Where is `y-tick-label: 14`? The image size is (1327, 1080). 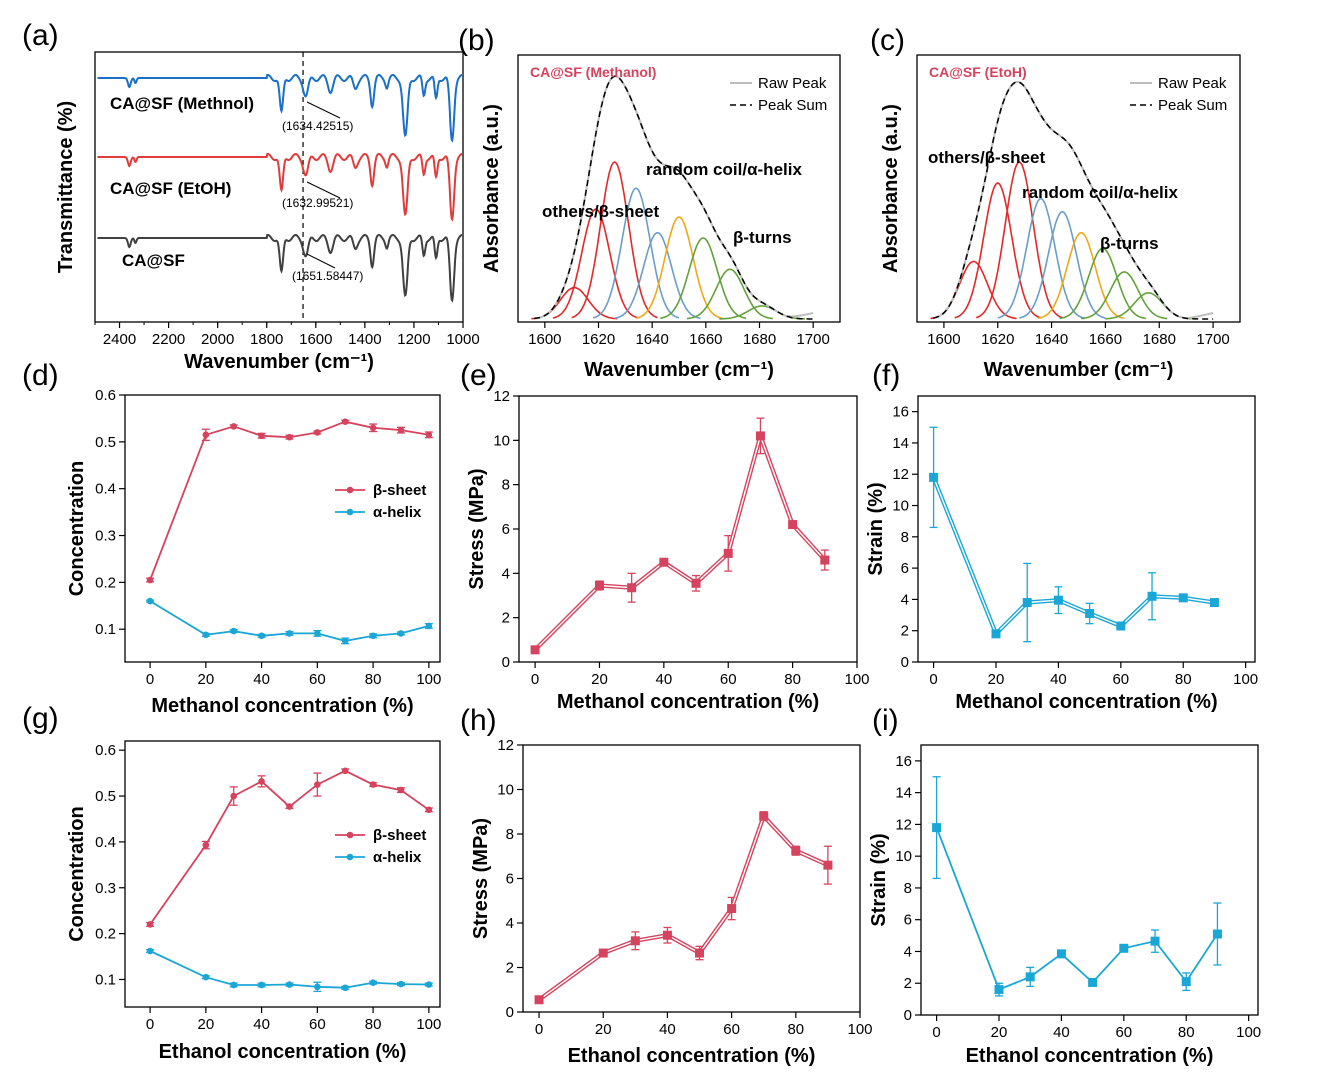 y-tick-label: 14 is located at coordinates (903, 793).